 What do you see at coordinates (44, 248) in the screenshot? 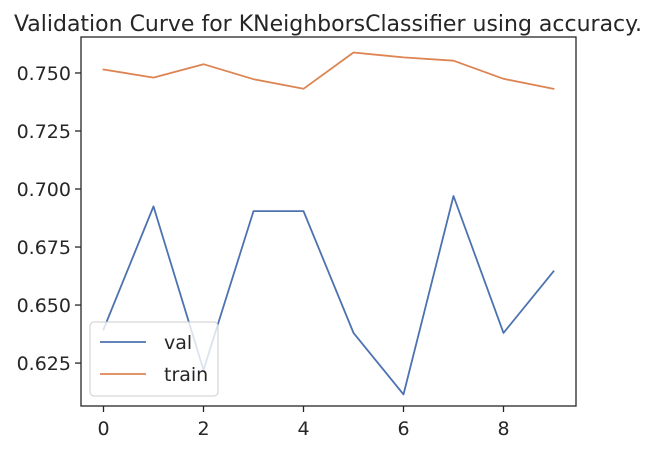
I see `y-tick-label: 0.675` at bounding box center [44, 248].